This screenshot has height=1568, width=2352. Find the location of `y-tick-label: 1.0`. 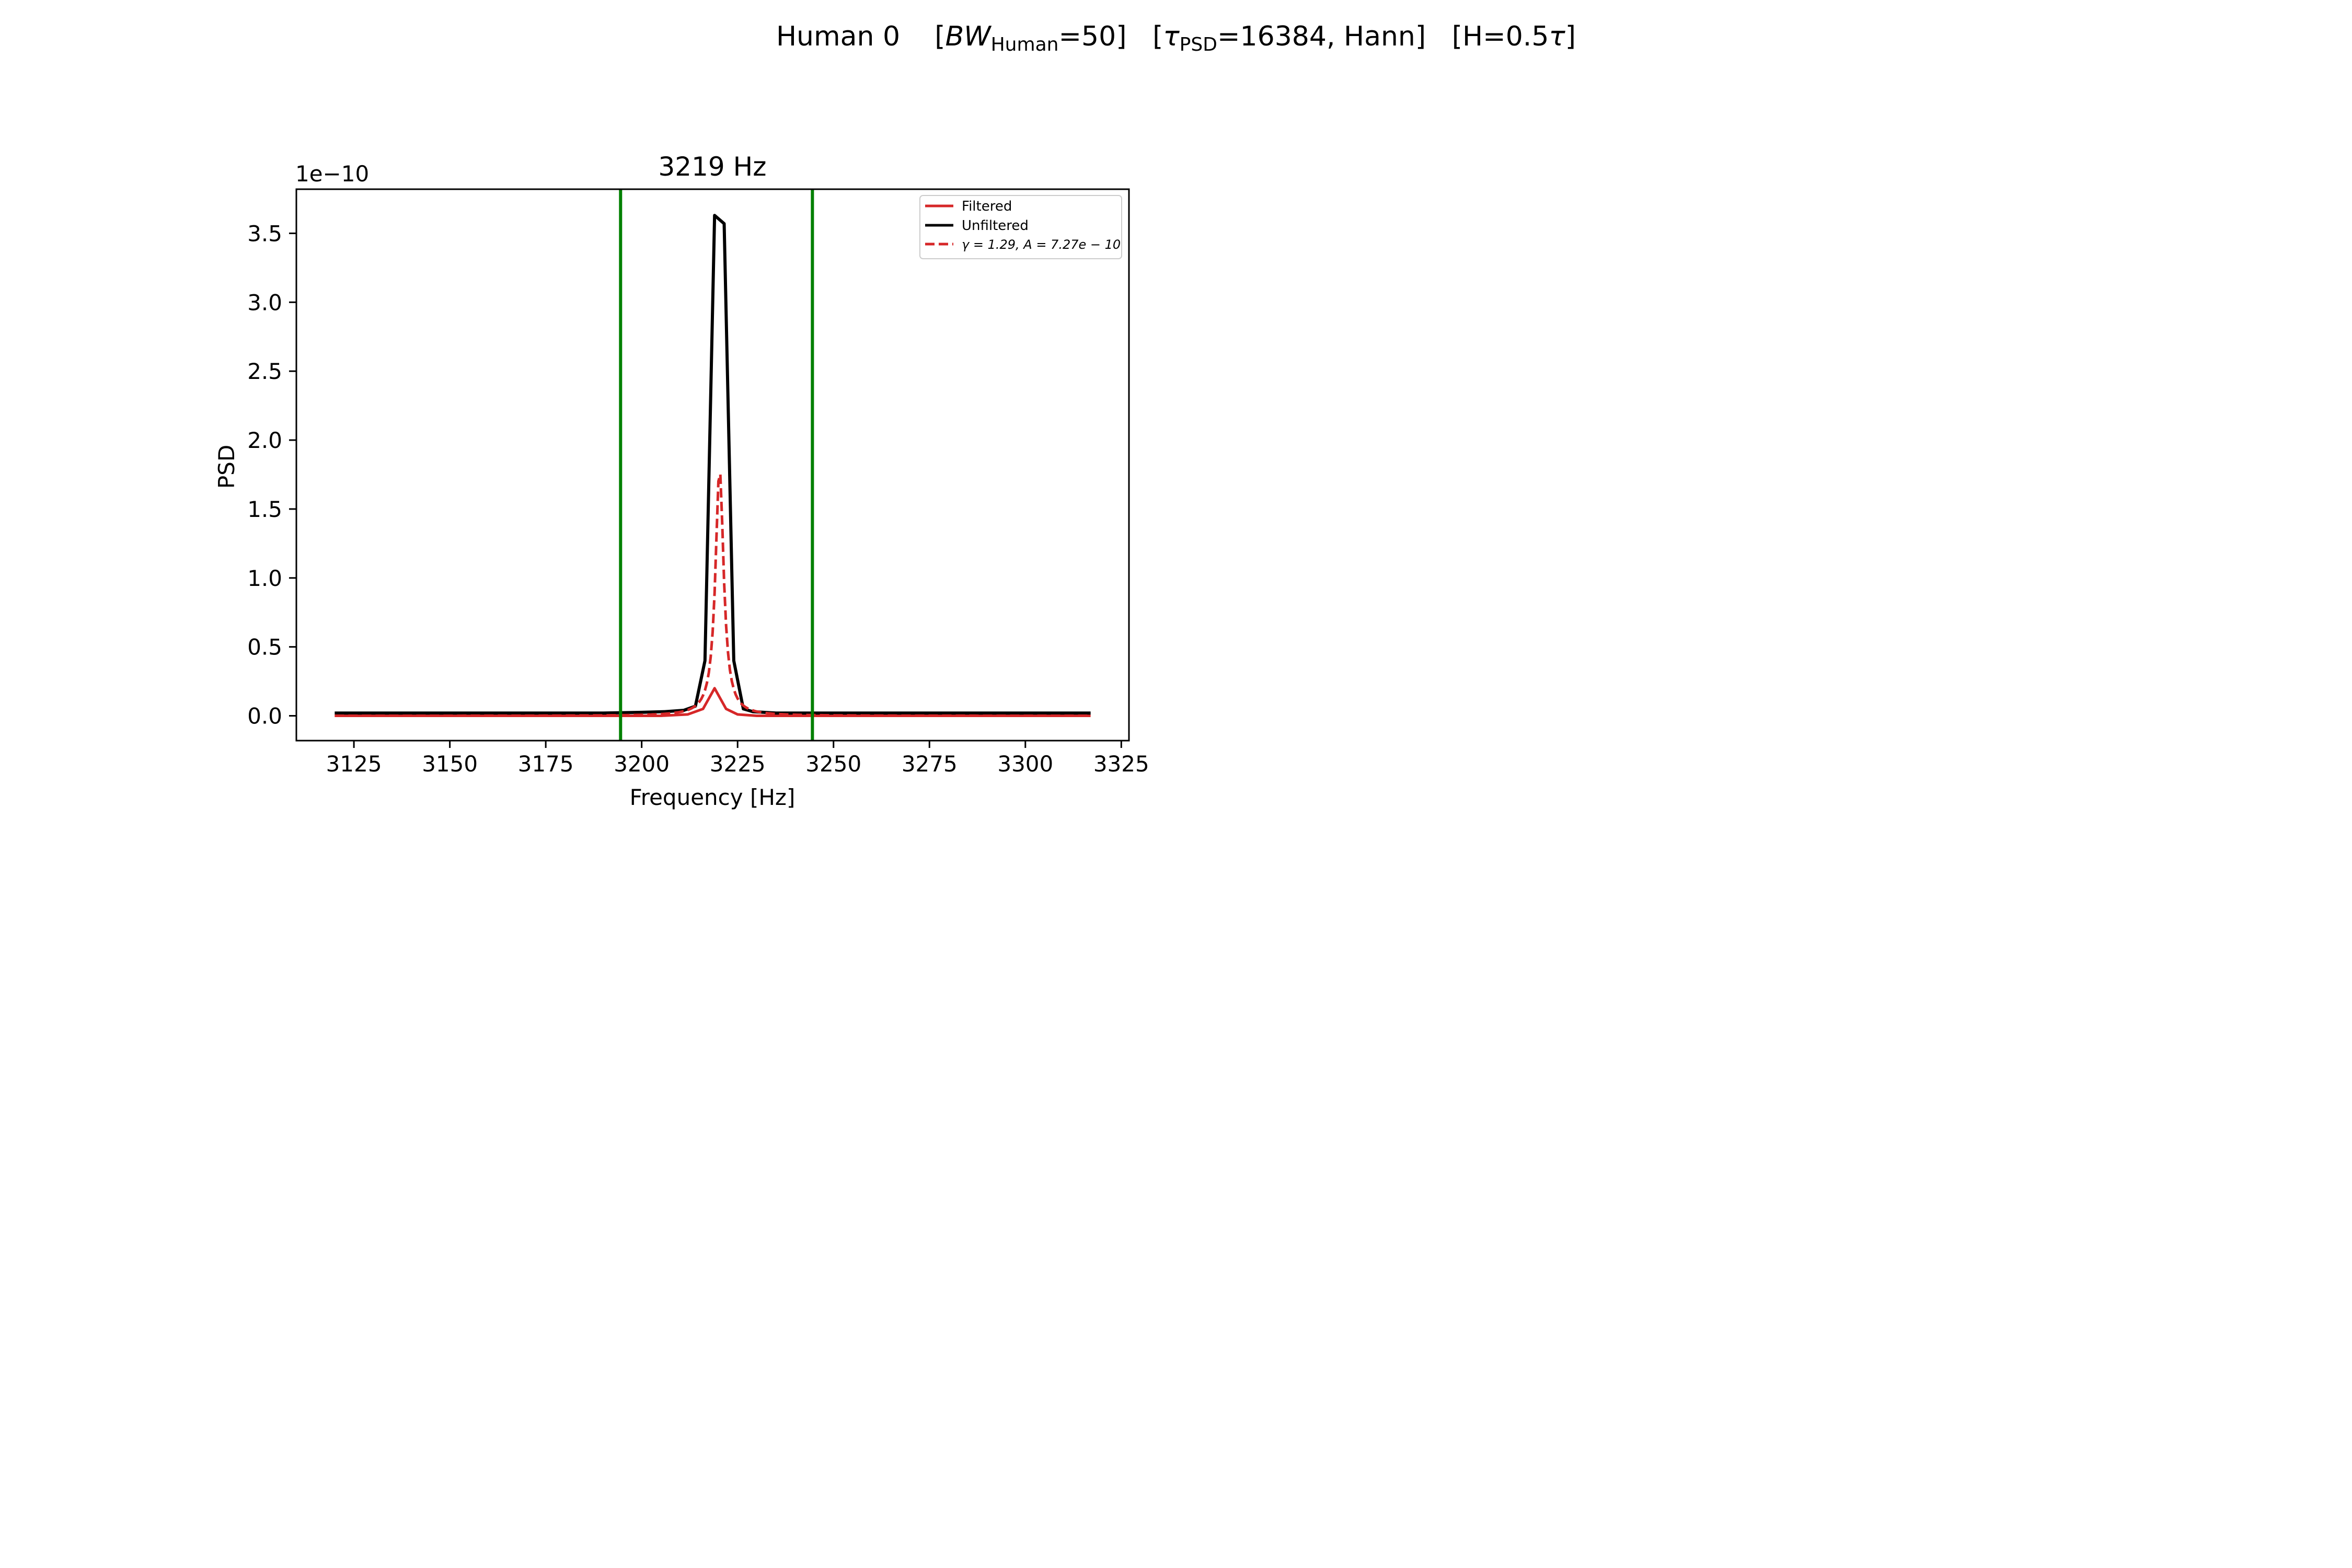

y-tick-label: 1.0 is located at coordinates (264, 578).